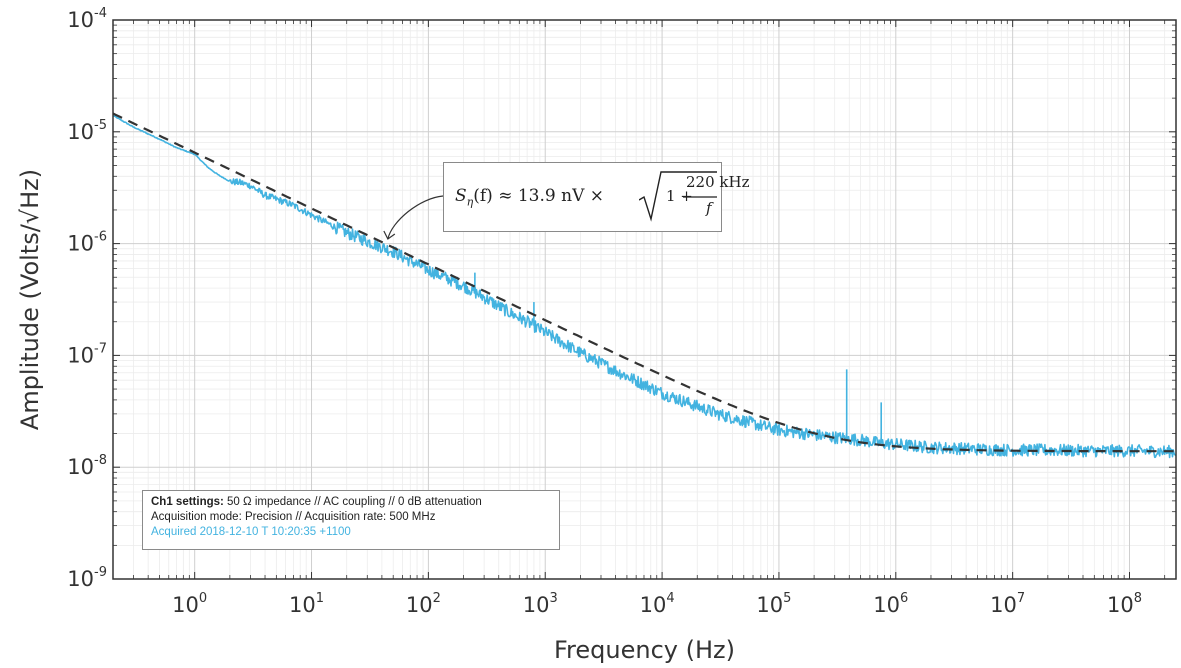  Describe the element at coordinates (87, 19) in the screenshot. I see `y-tick-label-0: 10⁻⁴` at that location.